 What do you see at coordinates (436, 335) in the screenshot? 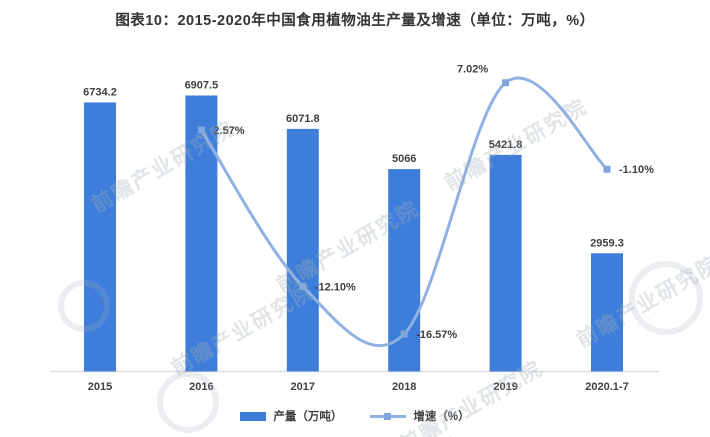
I see `growth-value-label: -16.57%` at bounding box center [436, 335].